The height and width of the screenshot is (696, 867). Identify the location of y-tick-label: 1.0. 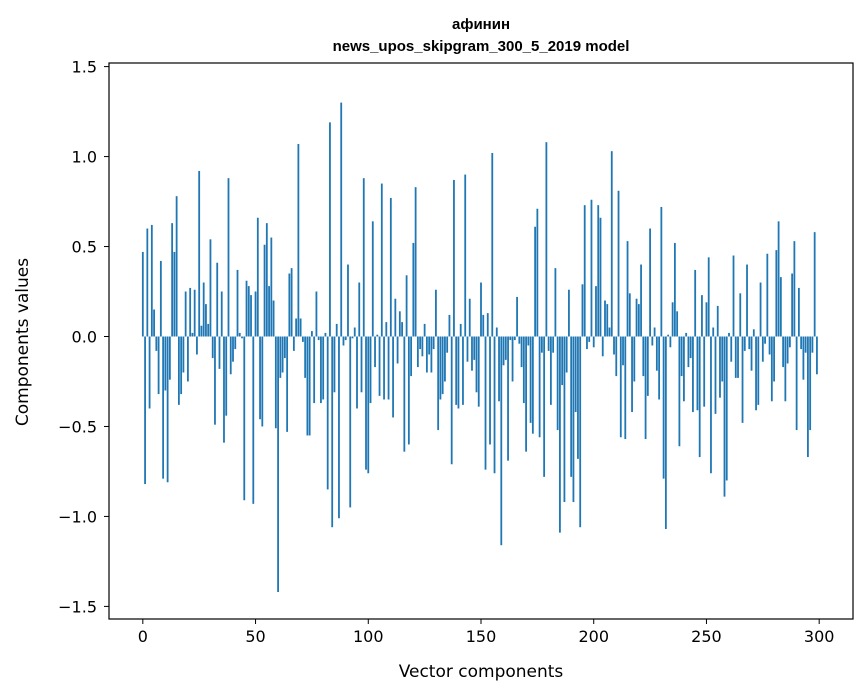
(84, 157).